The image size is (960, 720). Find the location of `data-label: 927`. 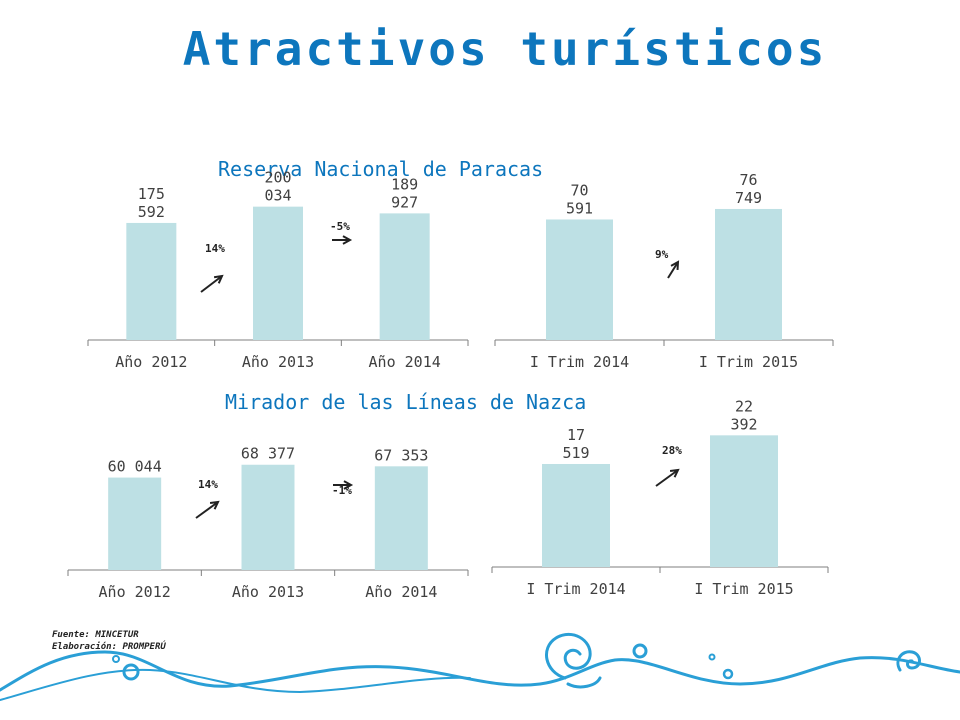

data-label: 927 is located at coordinates (404, 202).